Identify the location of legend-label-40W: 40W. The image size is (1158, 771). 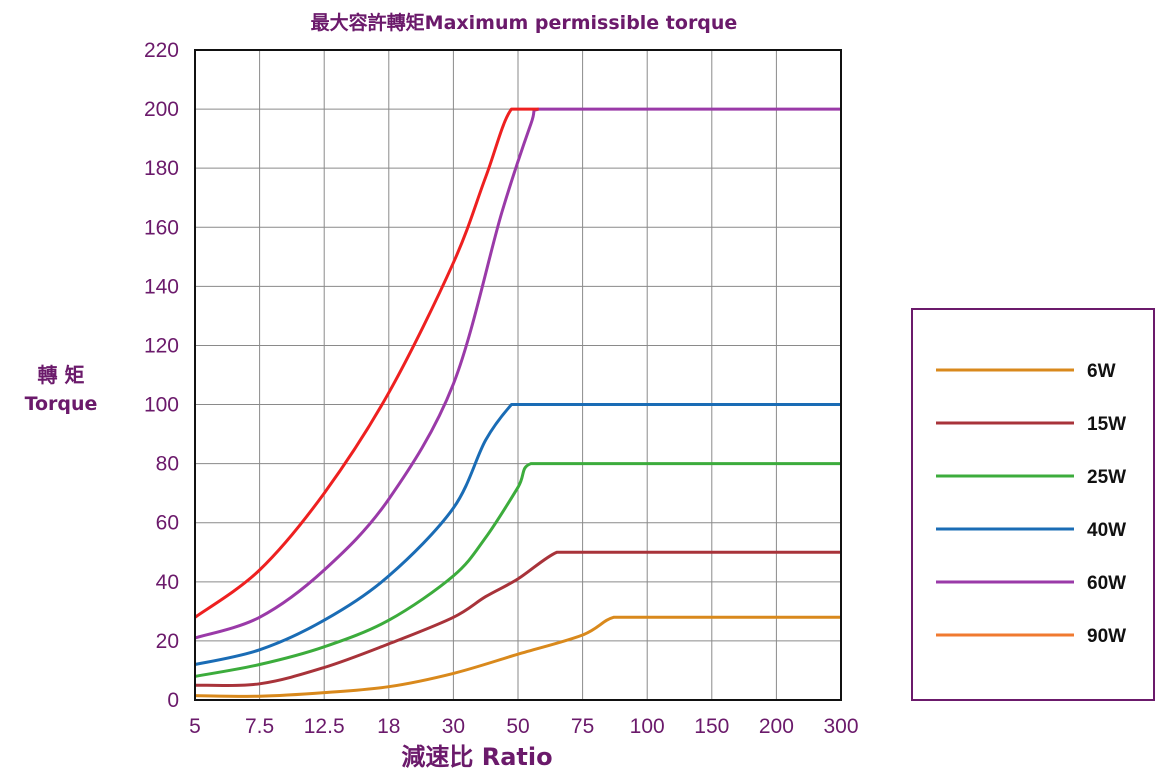
(1106, 530).